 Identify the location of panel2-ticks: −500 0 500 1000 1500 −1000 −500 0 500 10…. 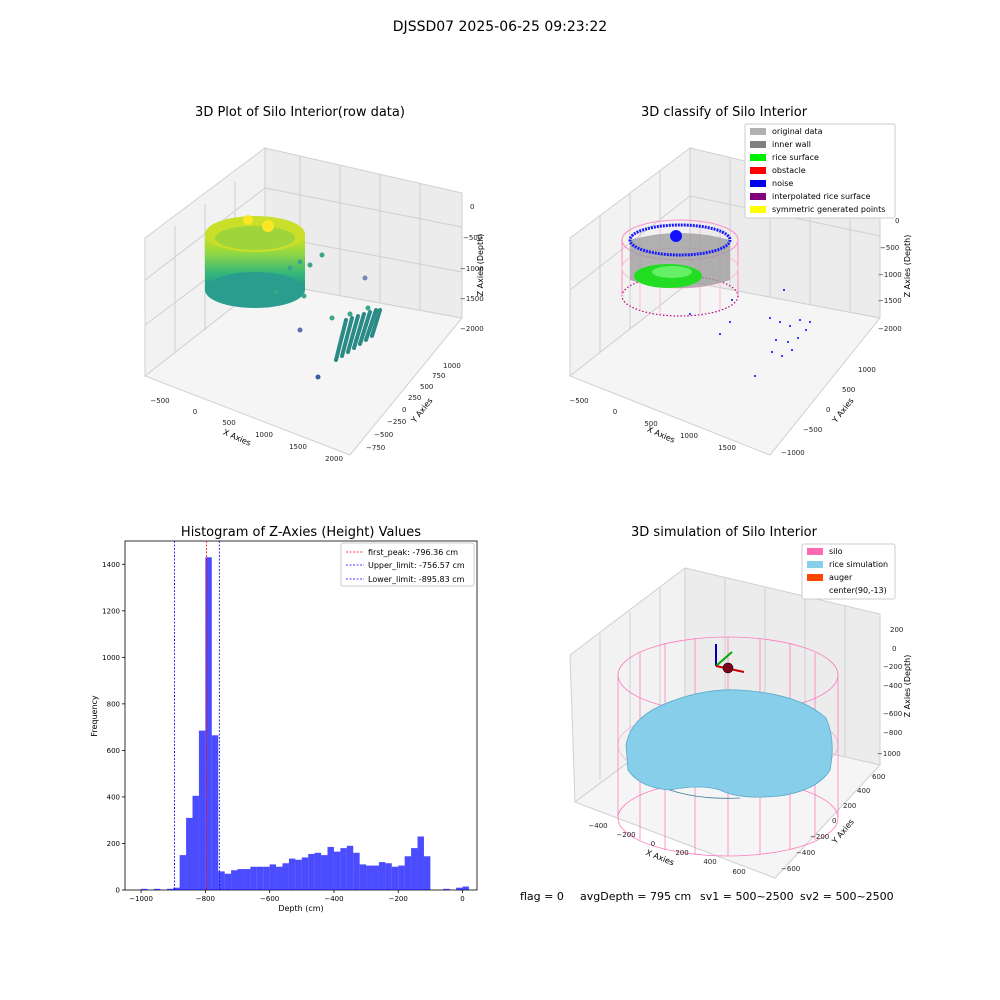
(735, 337).